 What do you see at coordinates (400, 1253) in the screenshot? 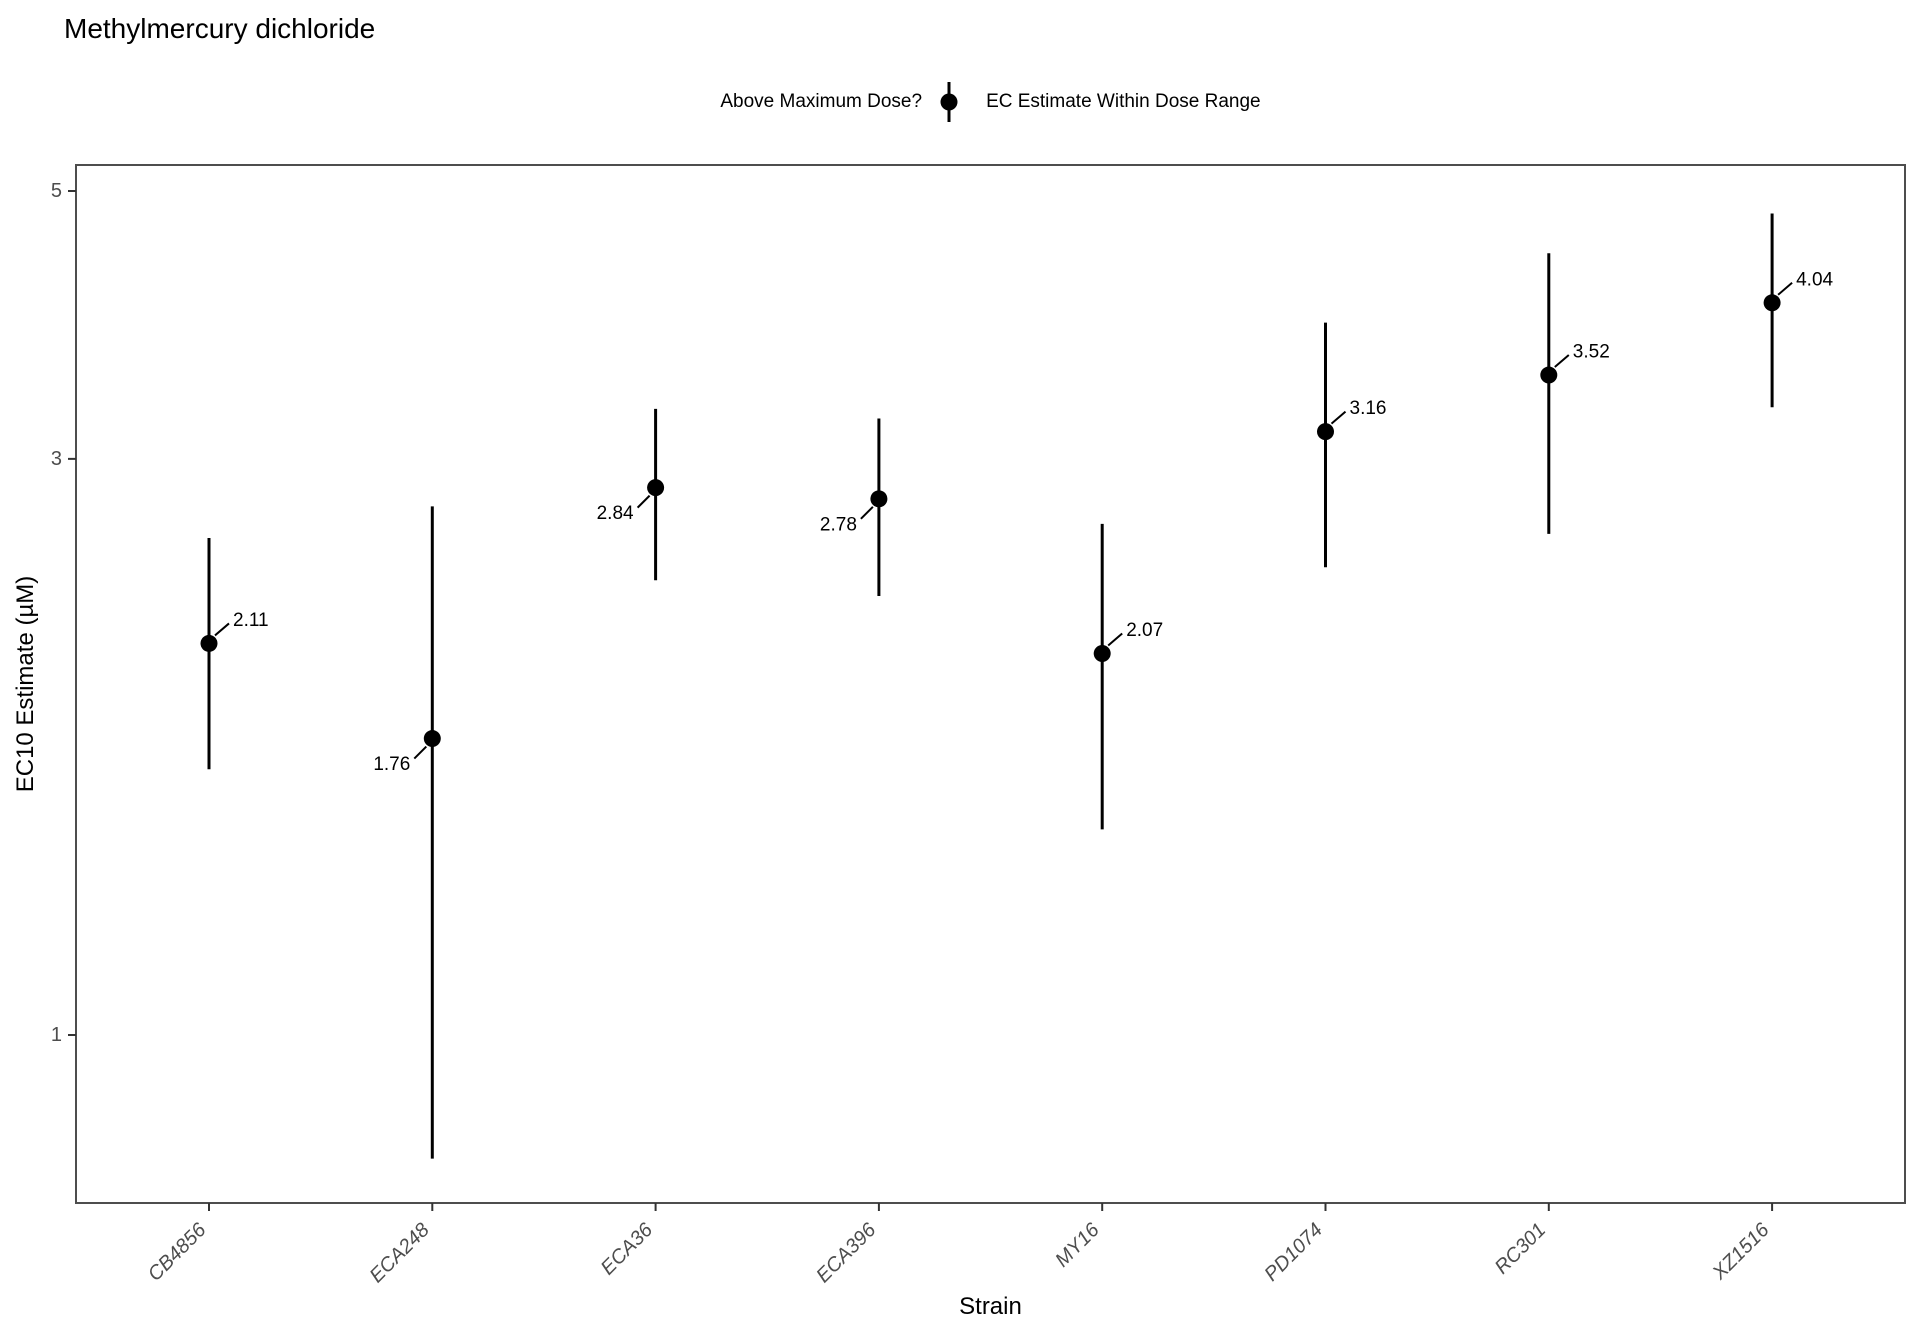
I see `x-tick-label-ECA248: ECA248` at bounding box center [400, 1253].